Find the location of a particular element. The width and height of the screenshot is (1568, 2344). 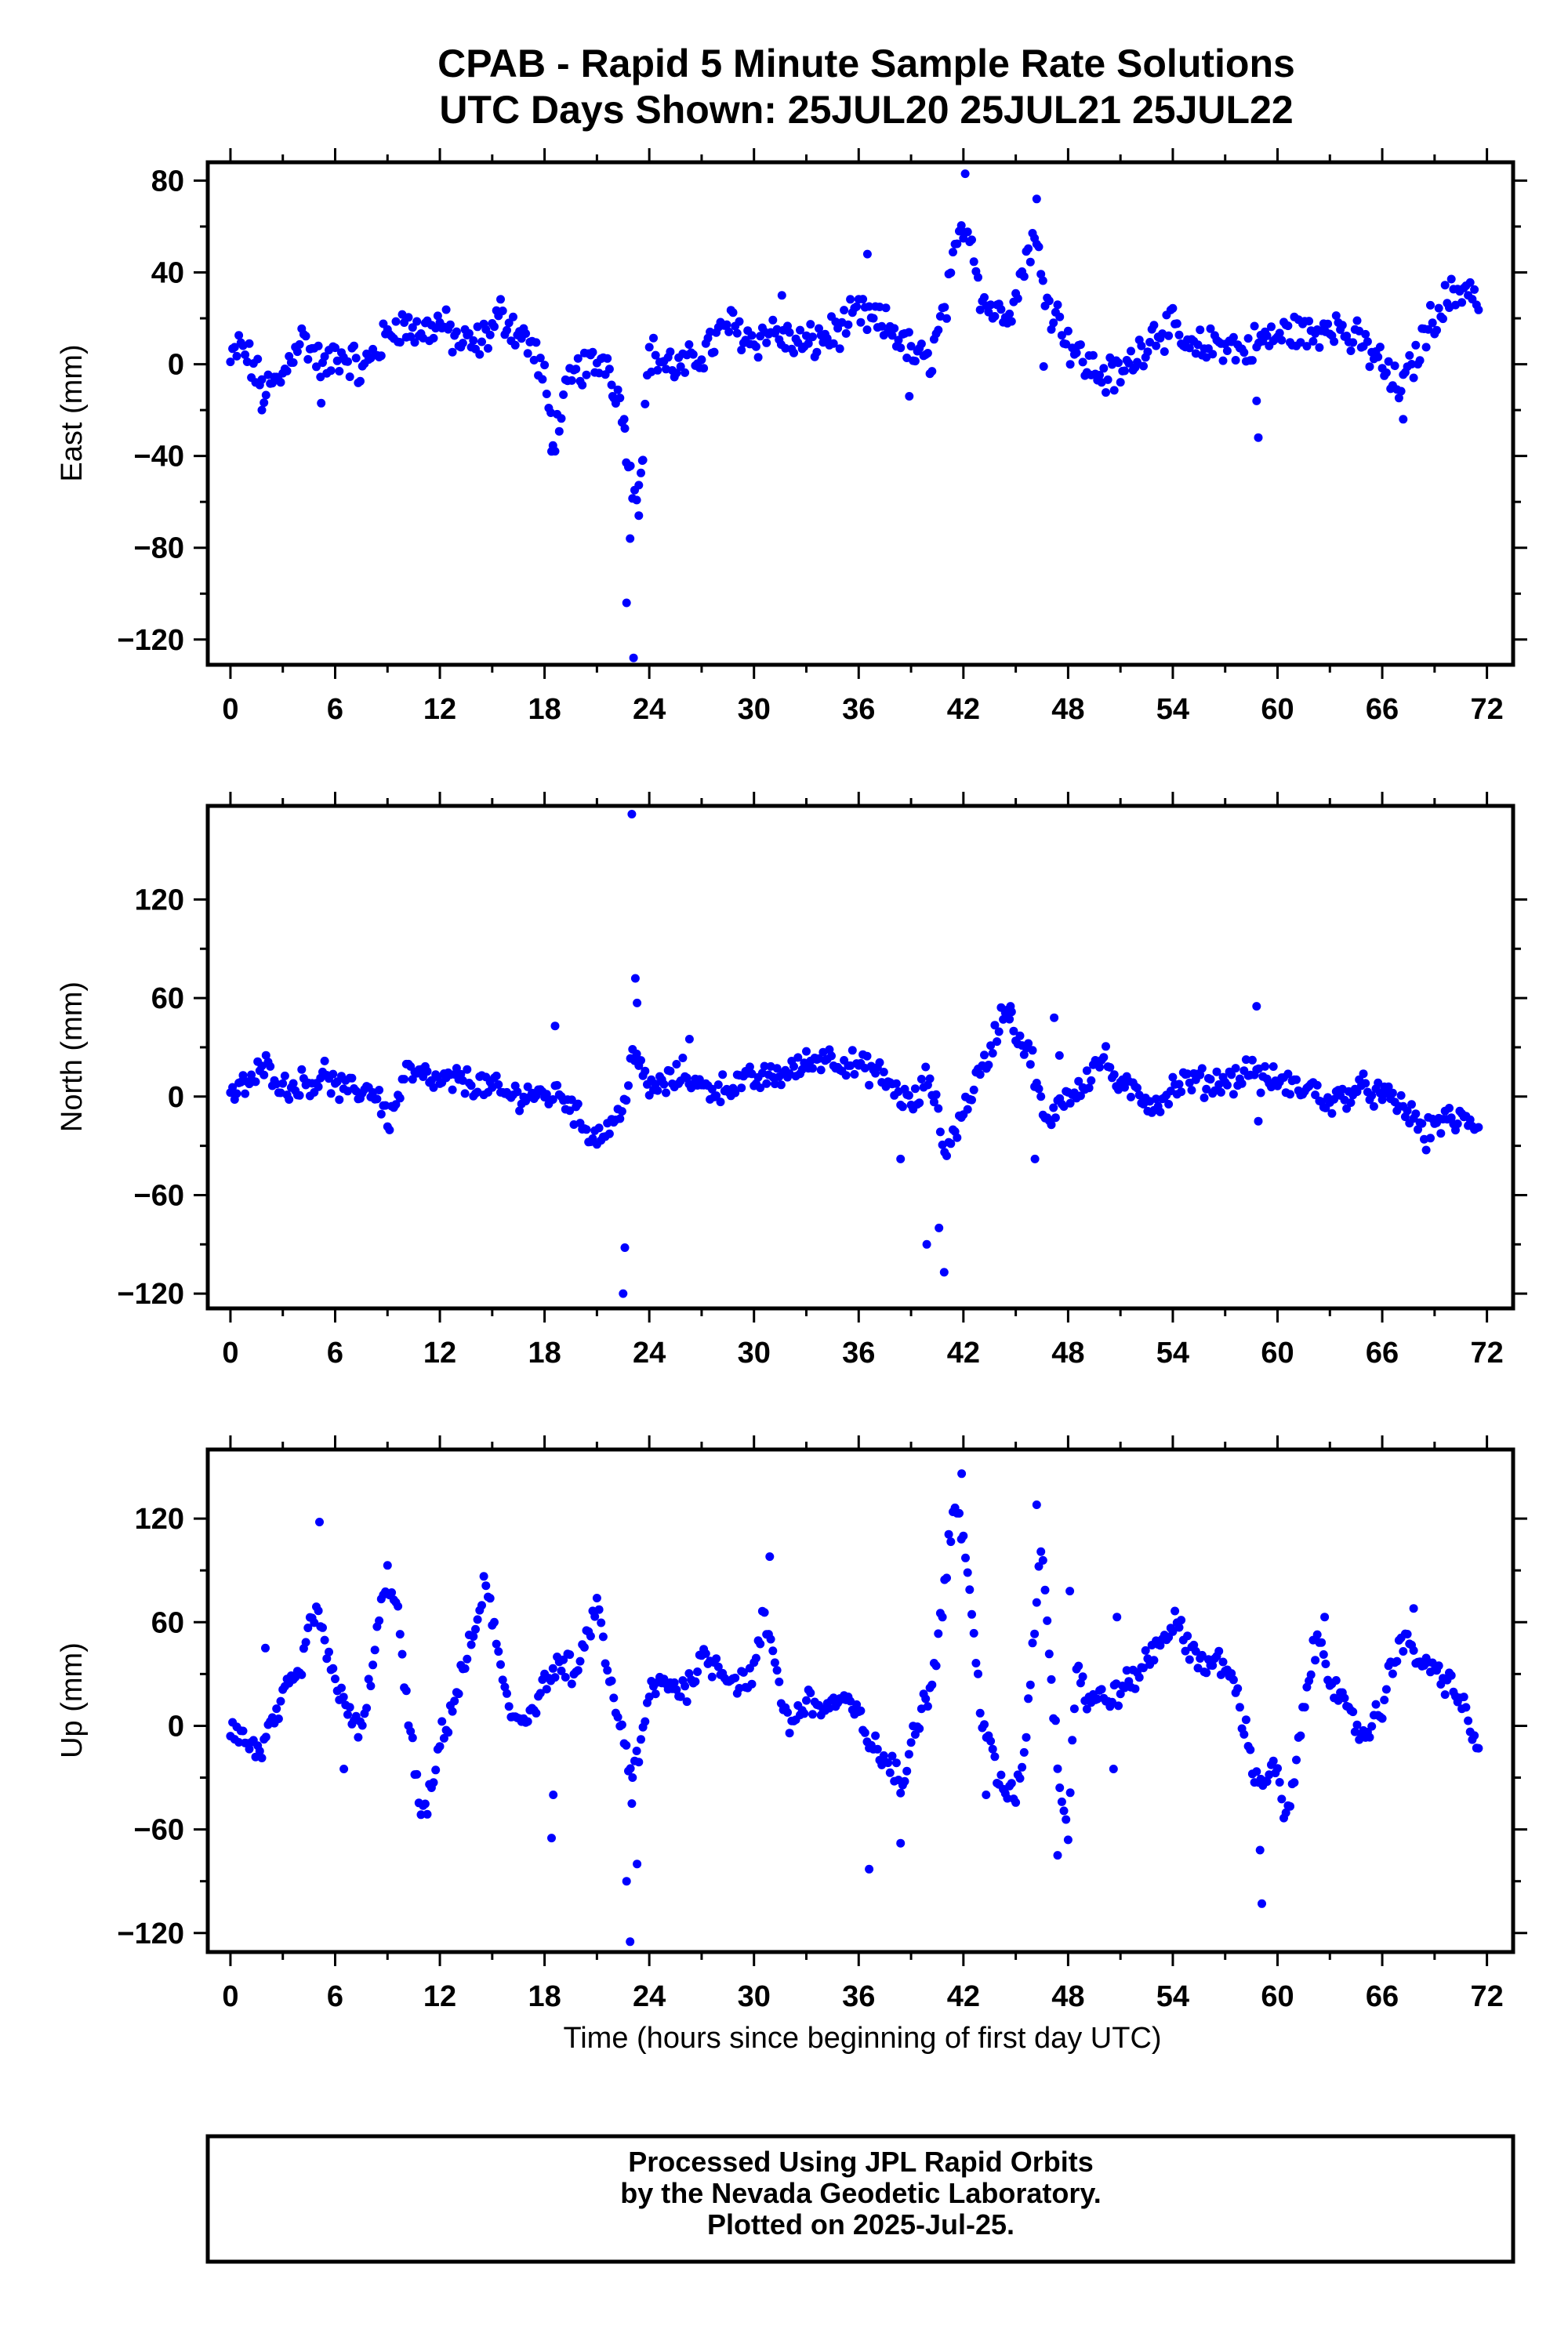

y-tick-label: 120 is located at coordinates (159, 1519).